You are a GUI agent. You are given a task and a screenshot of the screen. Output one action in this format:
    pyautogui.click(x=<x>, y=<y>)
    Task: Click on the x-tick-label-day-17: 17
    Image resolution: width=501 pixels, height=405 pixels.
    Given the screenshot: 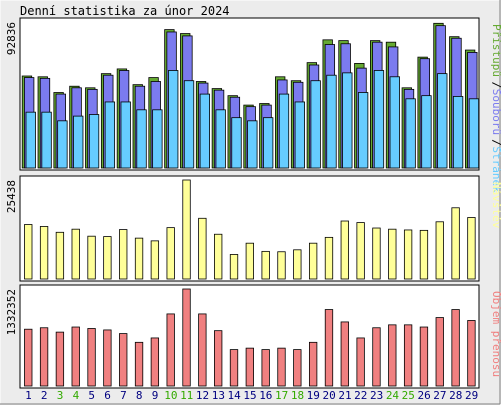 What is the action you would take?
    pyautogui.click(x=281, y=395)
    